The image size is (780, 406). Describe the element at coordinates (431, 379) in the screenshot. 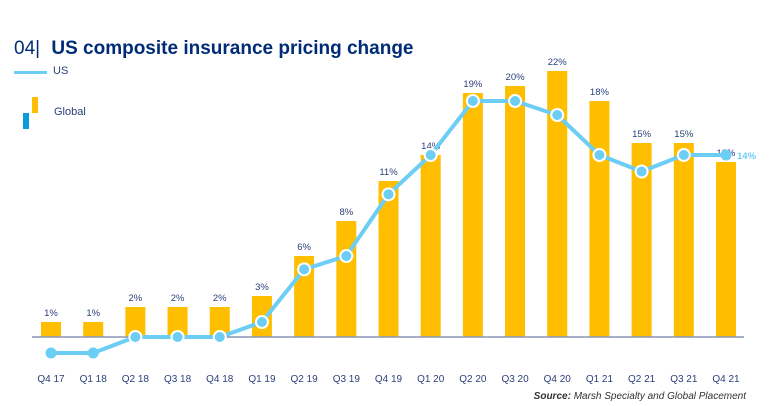

I see `x-tick-label: Q1 20` at that location.